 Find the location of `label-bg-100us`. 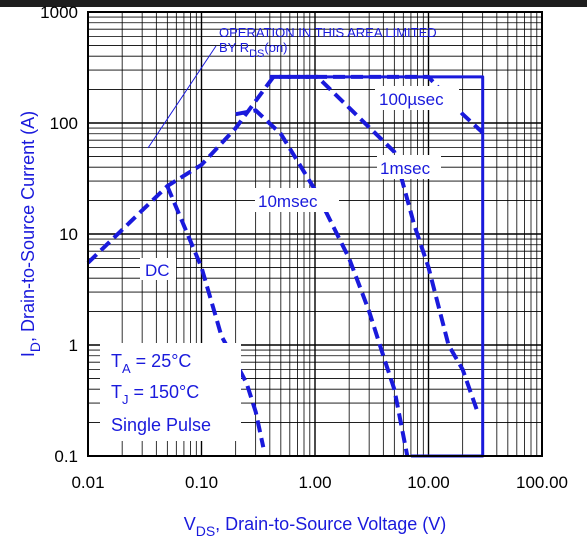

label-bg-100us is located at coordinates (417, 98).